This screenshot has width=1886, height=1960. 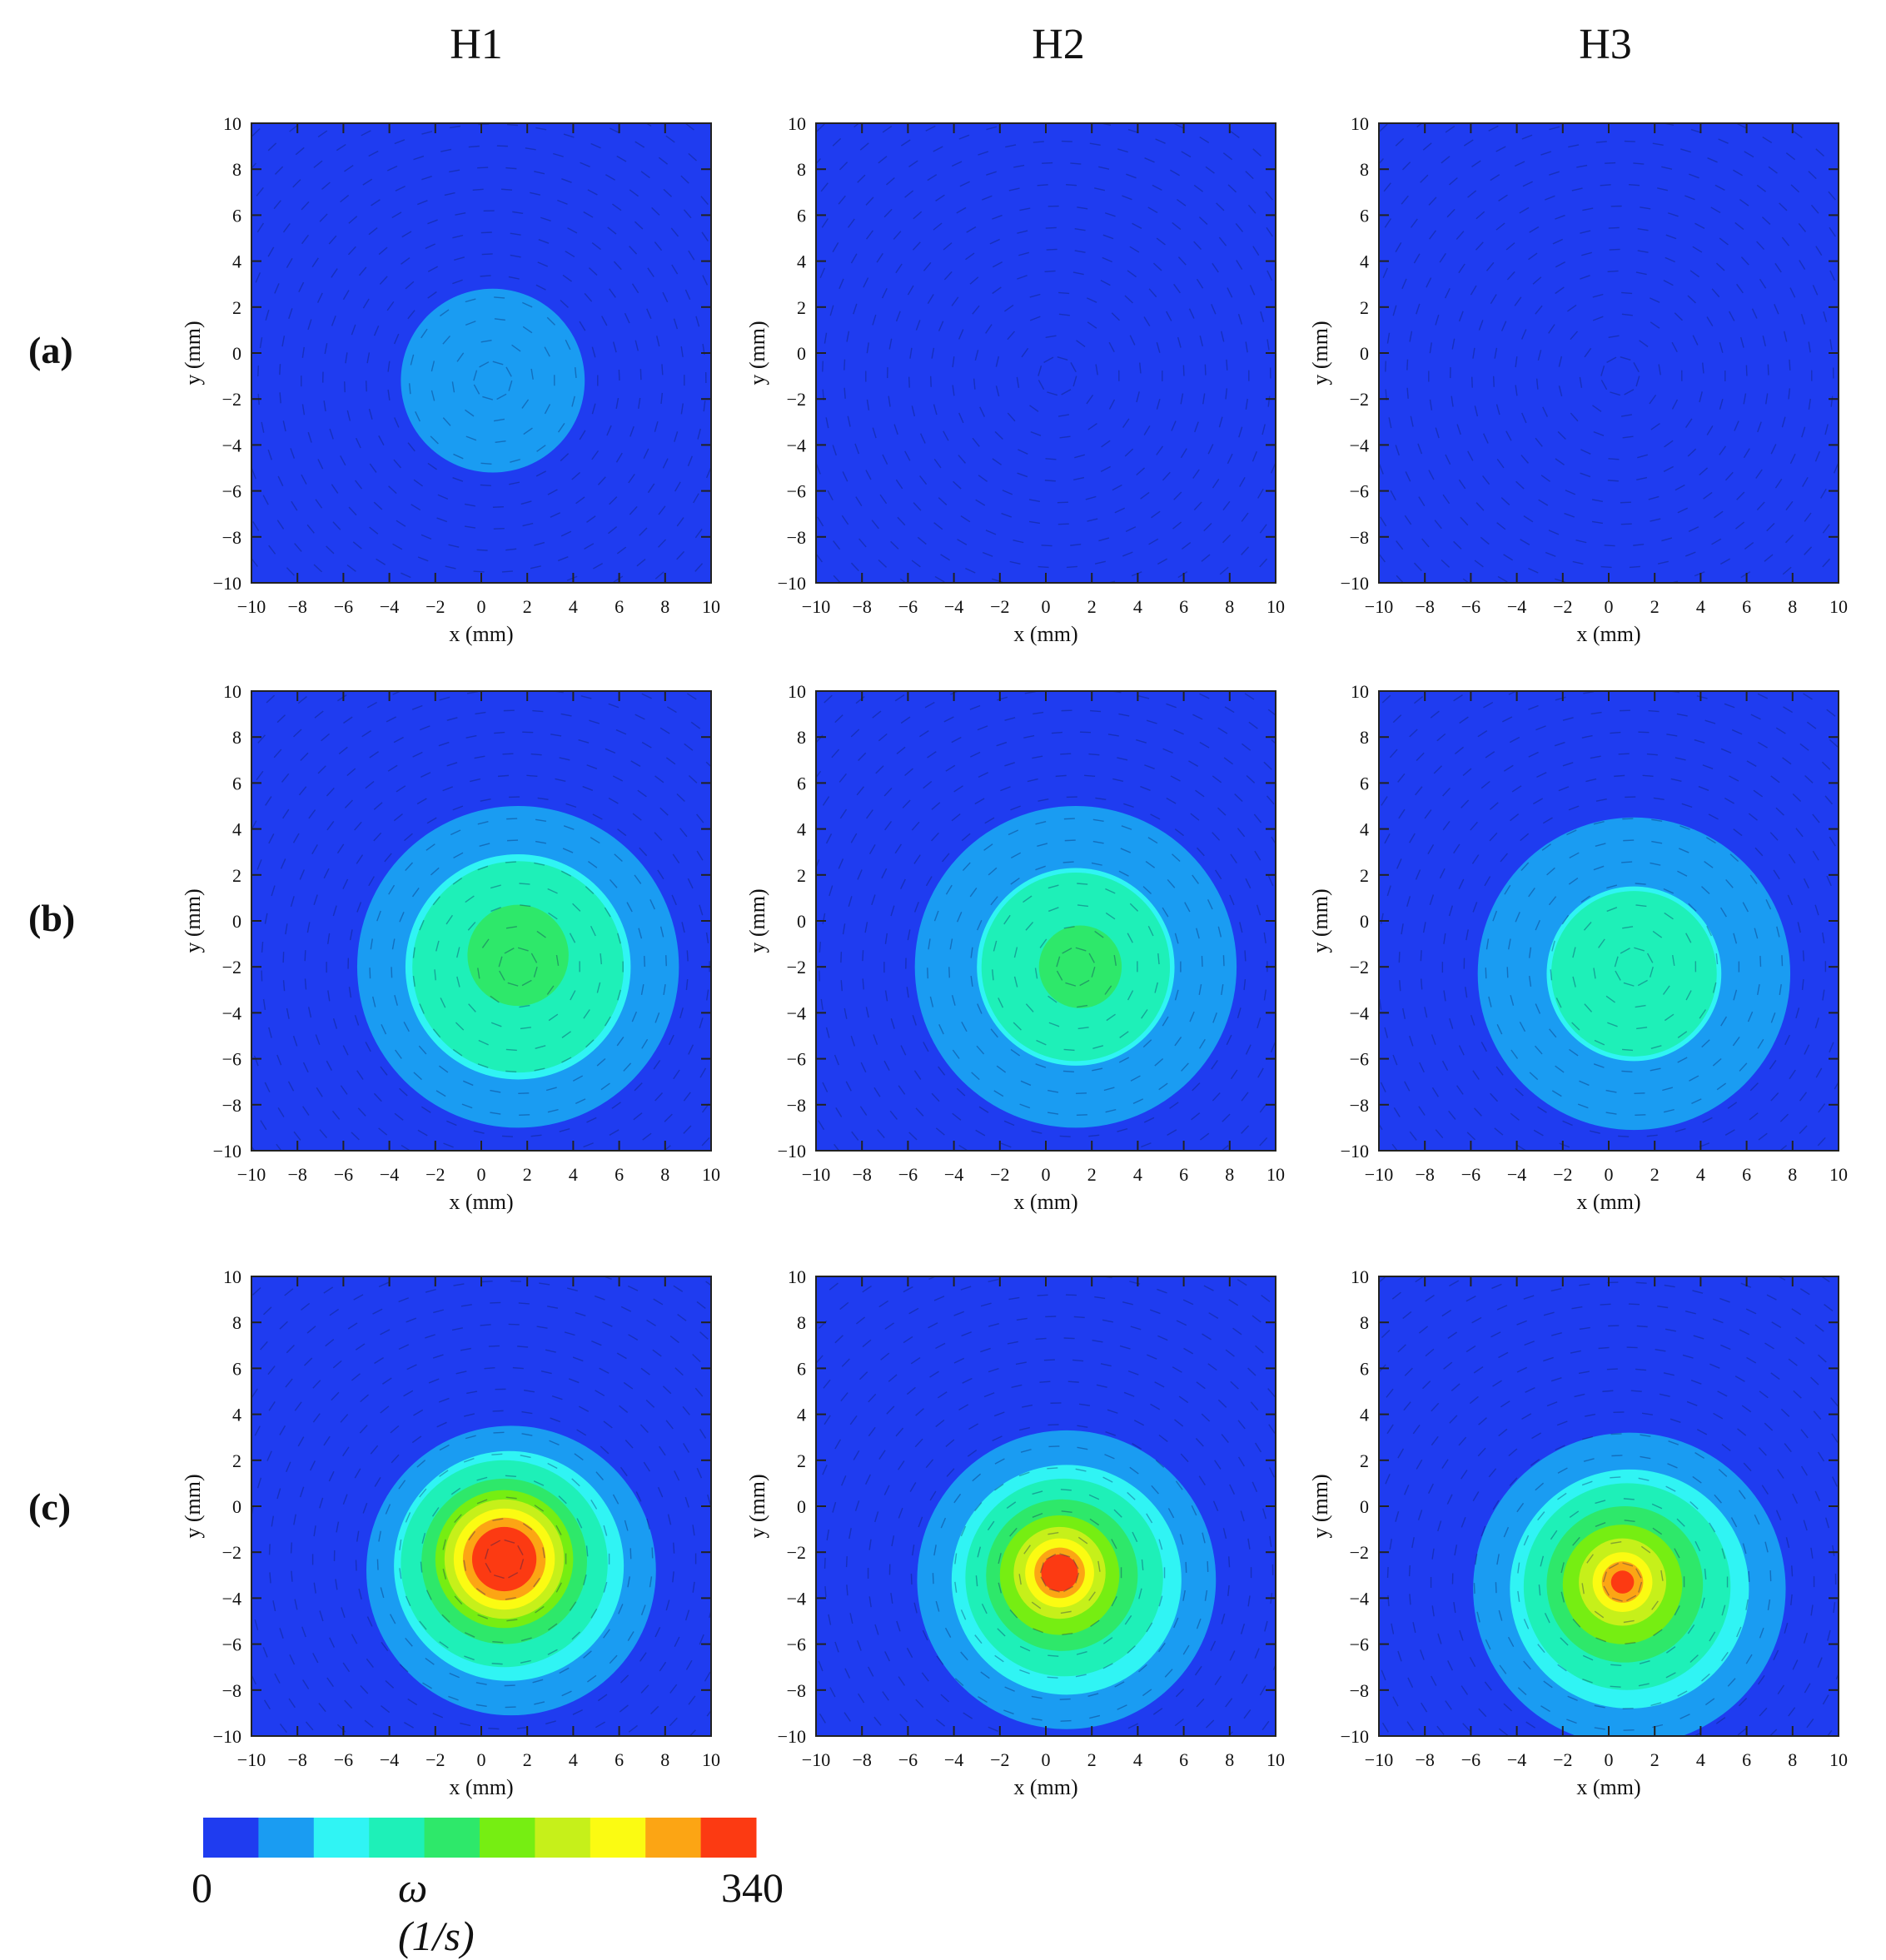 What do you see at coordinates (752, 1887) in the screenshot?
I see `colorbar-max-label: 340` at bounding box center [752, 1887].